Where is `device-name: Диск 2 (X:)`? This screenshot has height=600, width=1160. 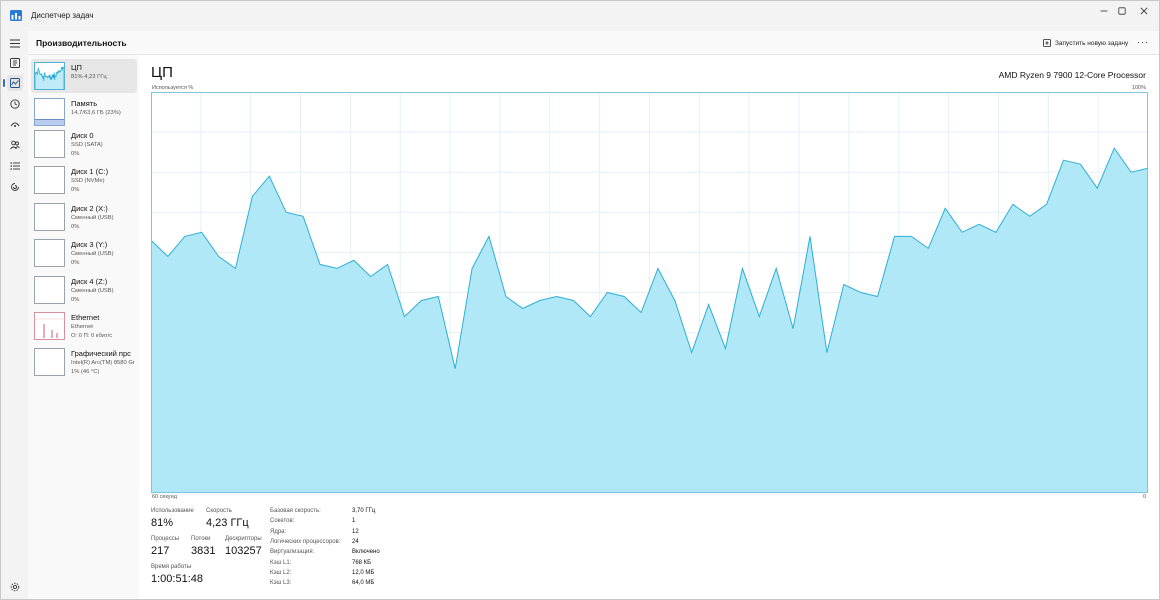 device-name: Диск 2 (X:) is located at coordinates (89, 208).